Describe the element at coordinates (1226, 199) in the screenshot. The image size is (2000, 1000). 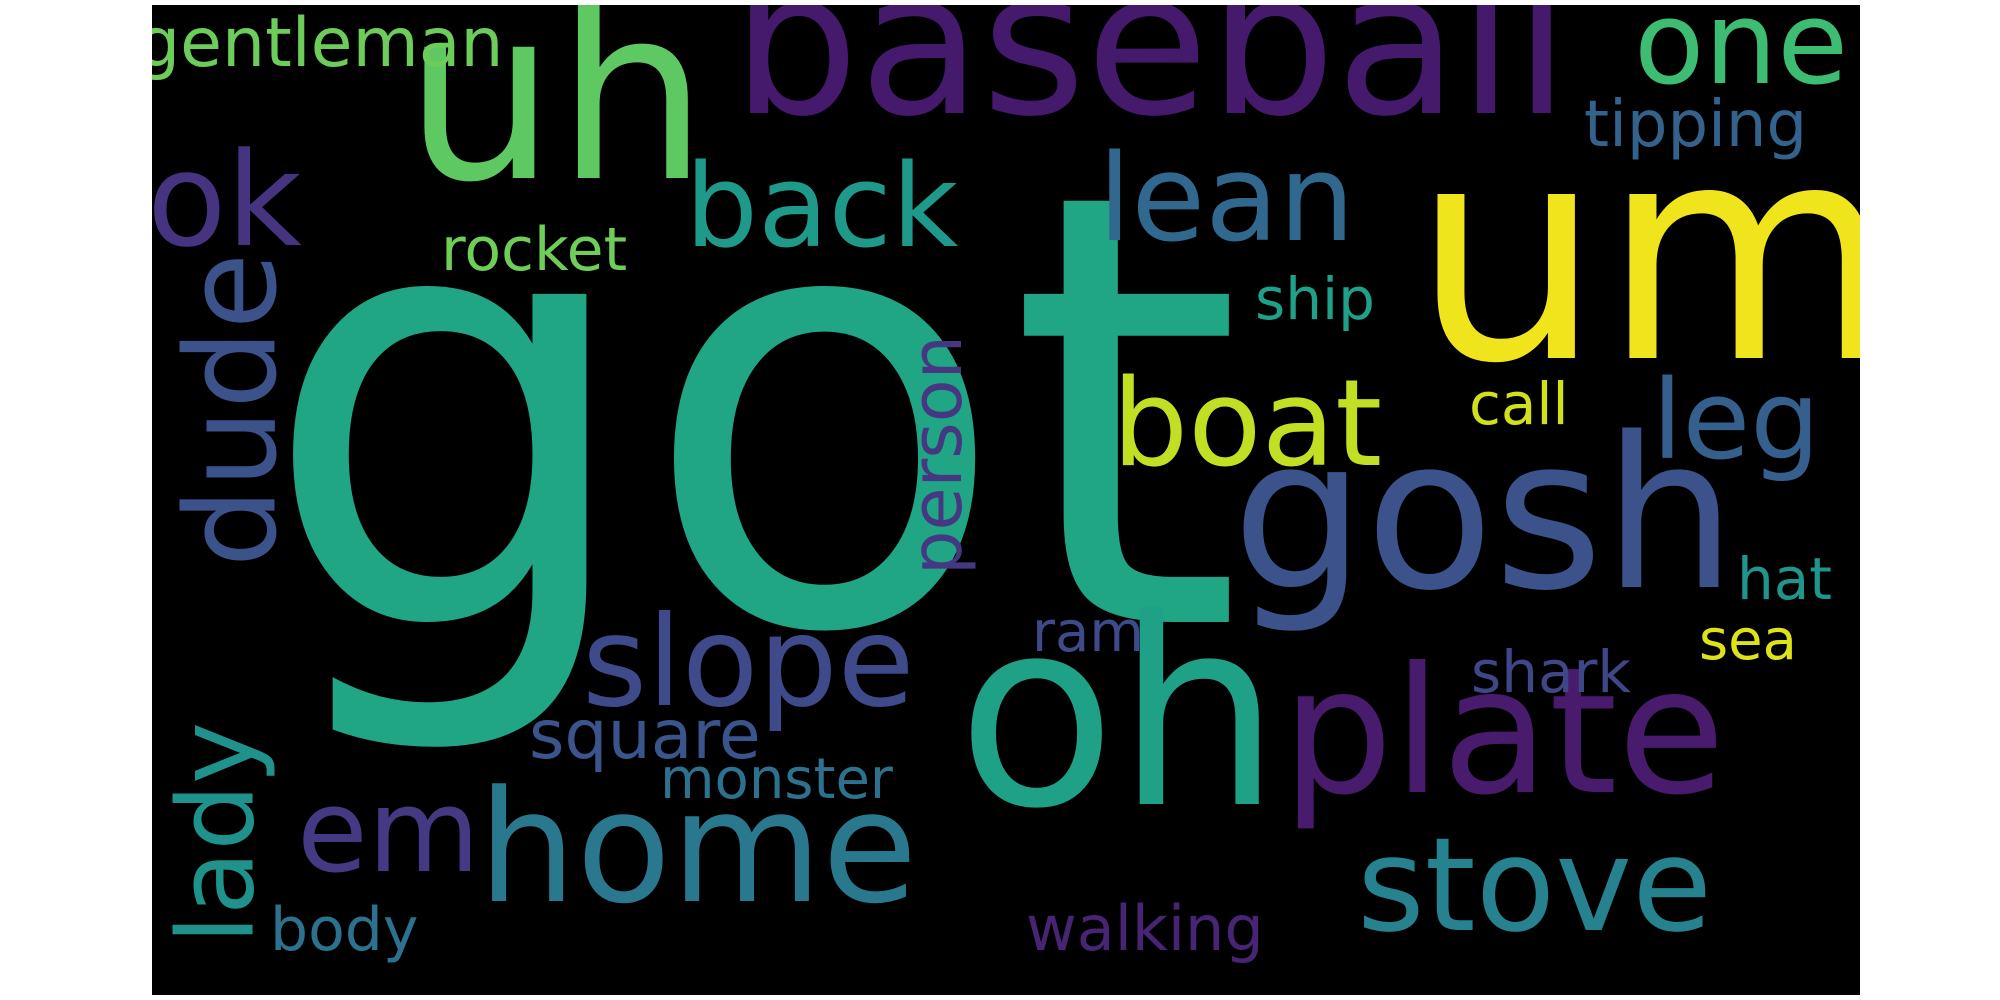
I see `word-lean: lean` at that location.